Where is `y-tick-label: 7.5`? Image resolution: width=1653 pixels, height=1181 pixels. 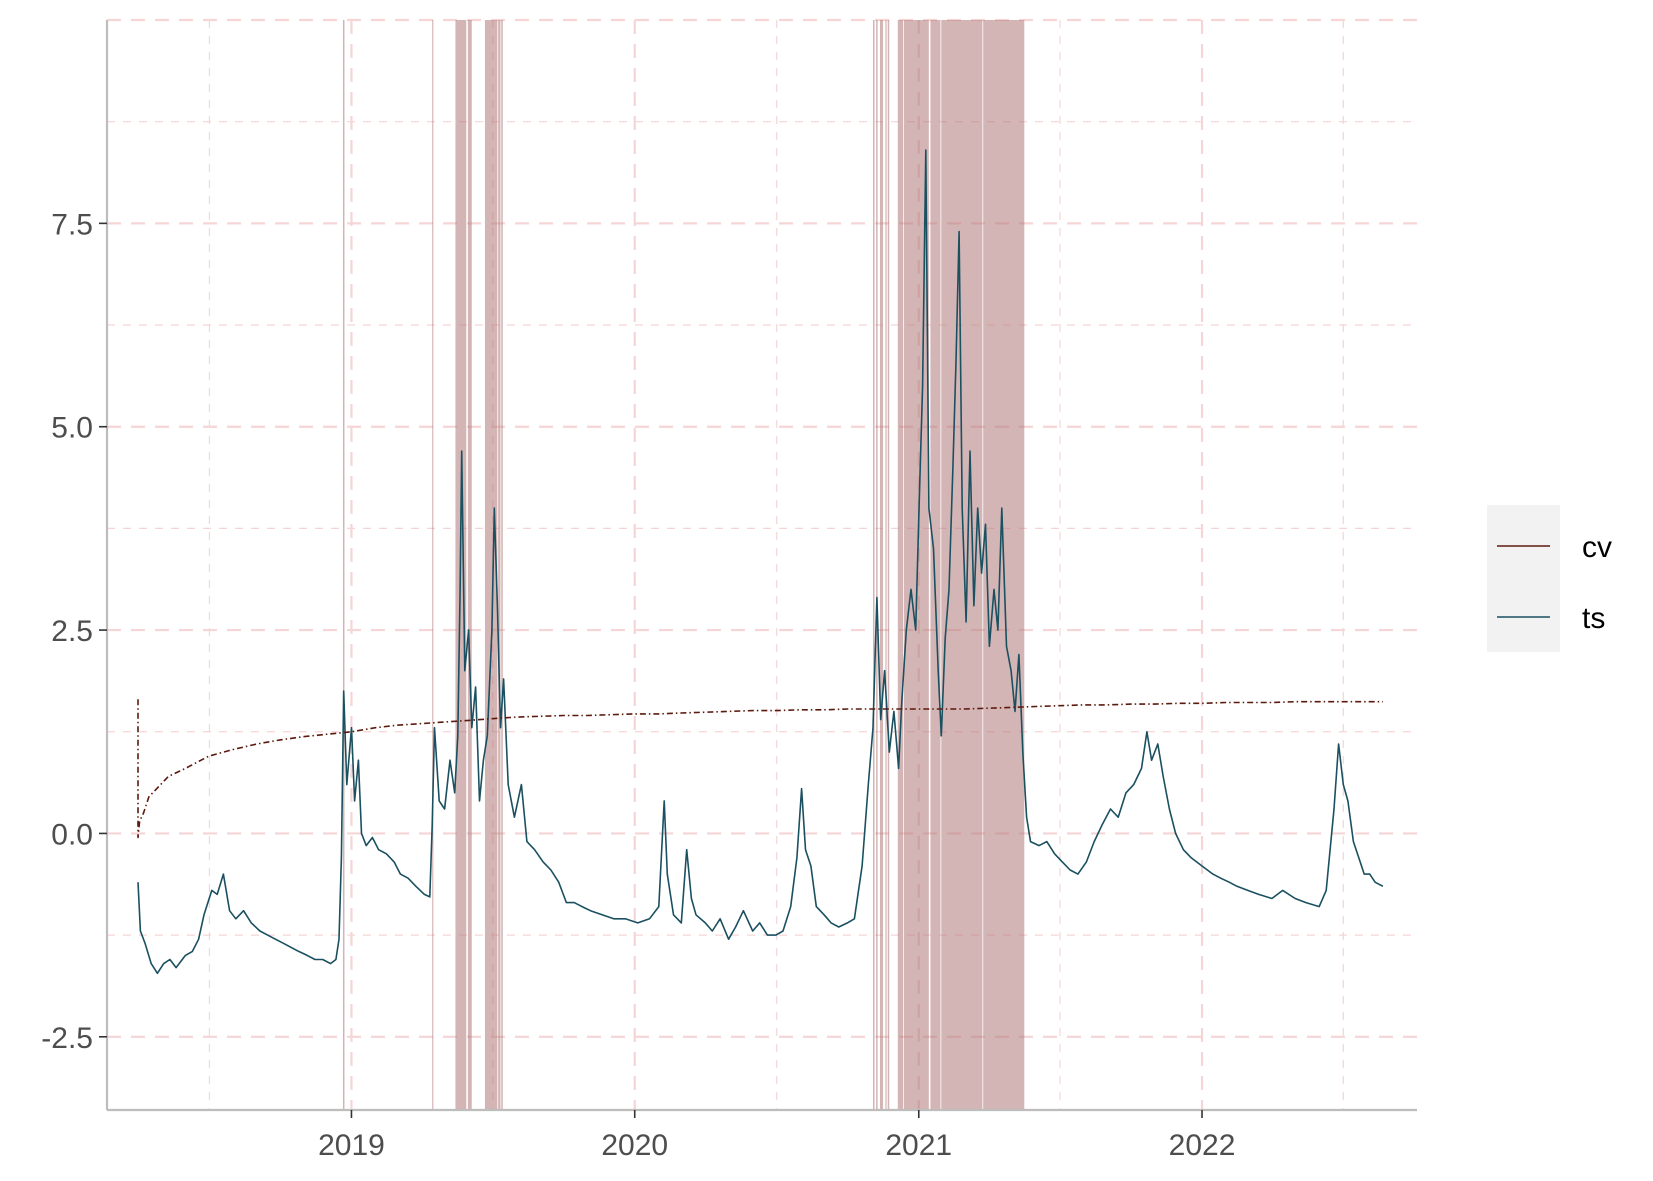 y-tick-label: 7.5 is located at coordinates (72, 224).